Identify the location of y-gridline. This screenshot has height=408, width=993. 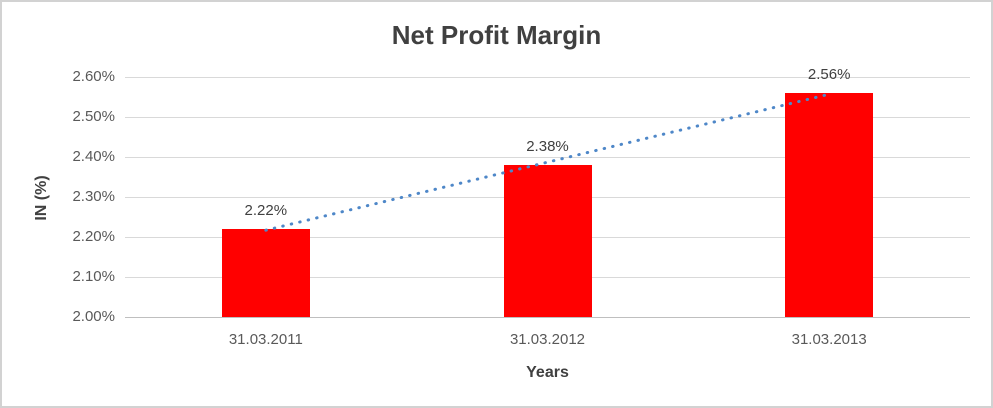
(547, 77).